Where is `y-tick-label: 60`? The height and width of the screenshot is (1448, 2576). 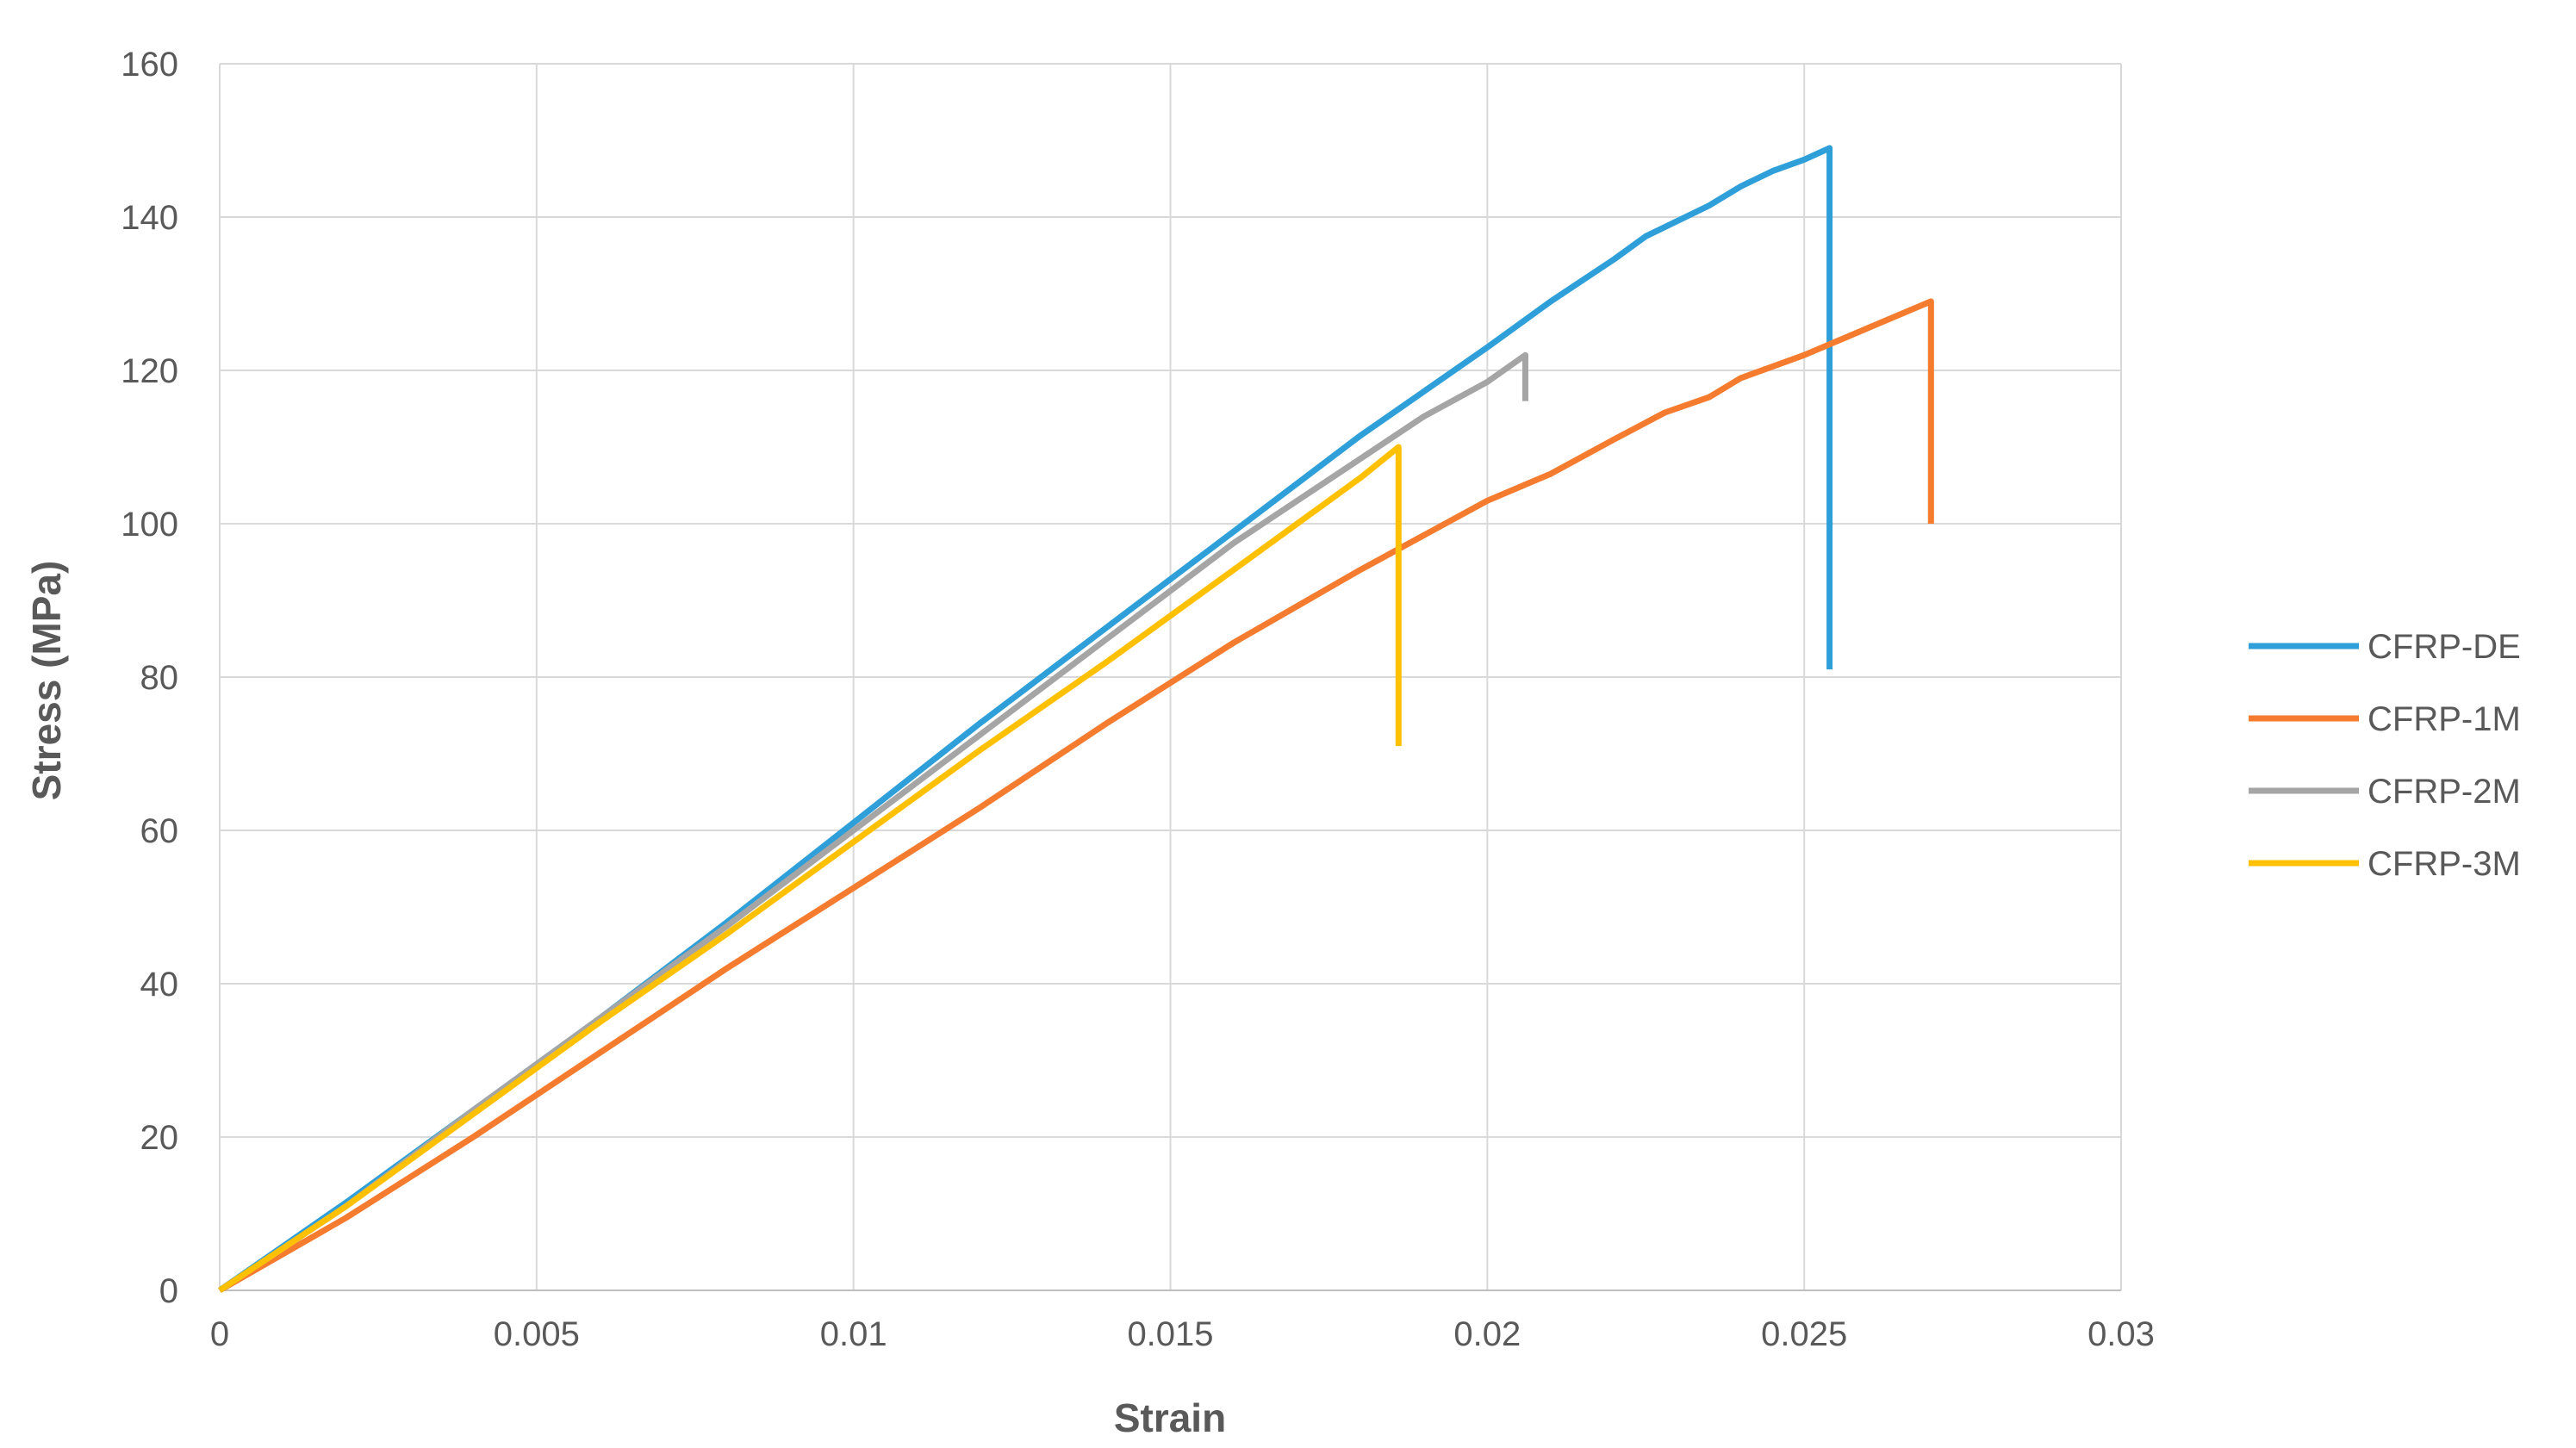 y-tick-label: 60 is located at coordinates (160, 831).